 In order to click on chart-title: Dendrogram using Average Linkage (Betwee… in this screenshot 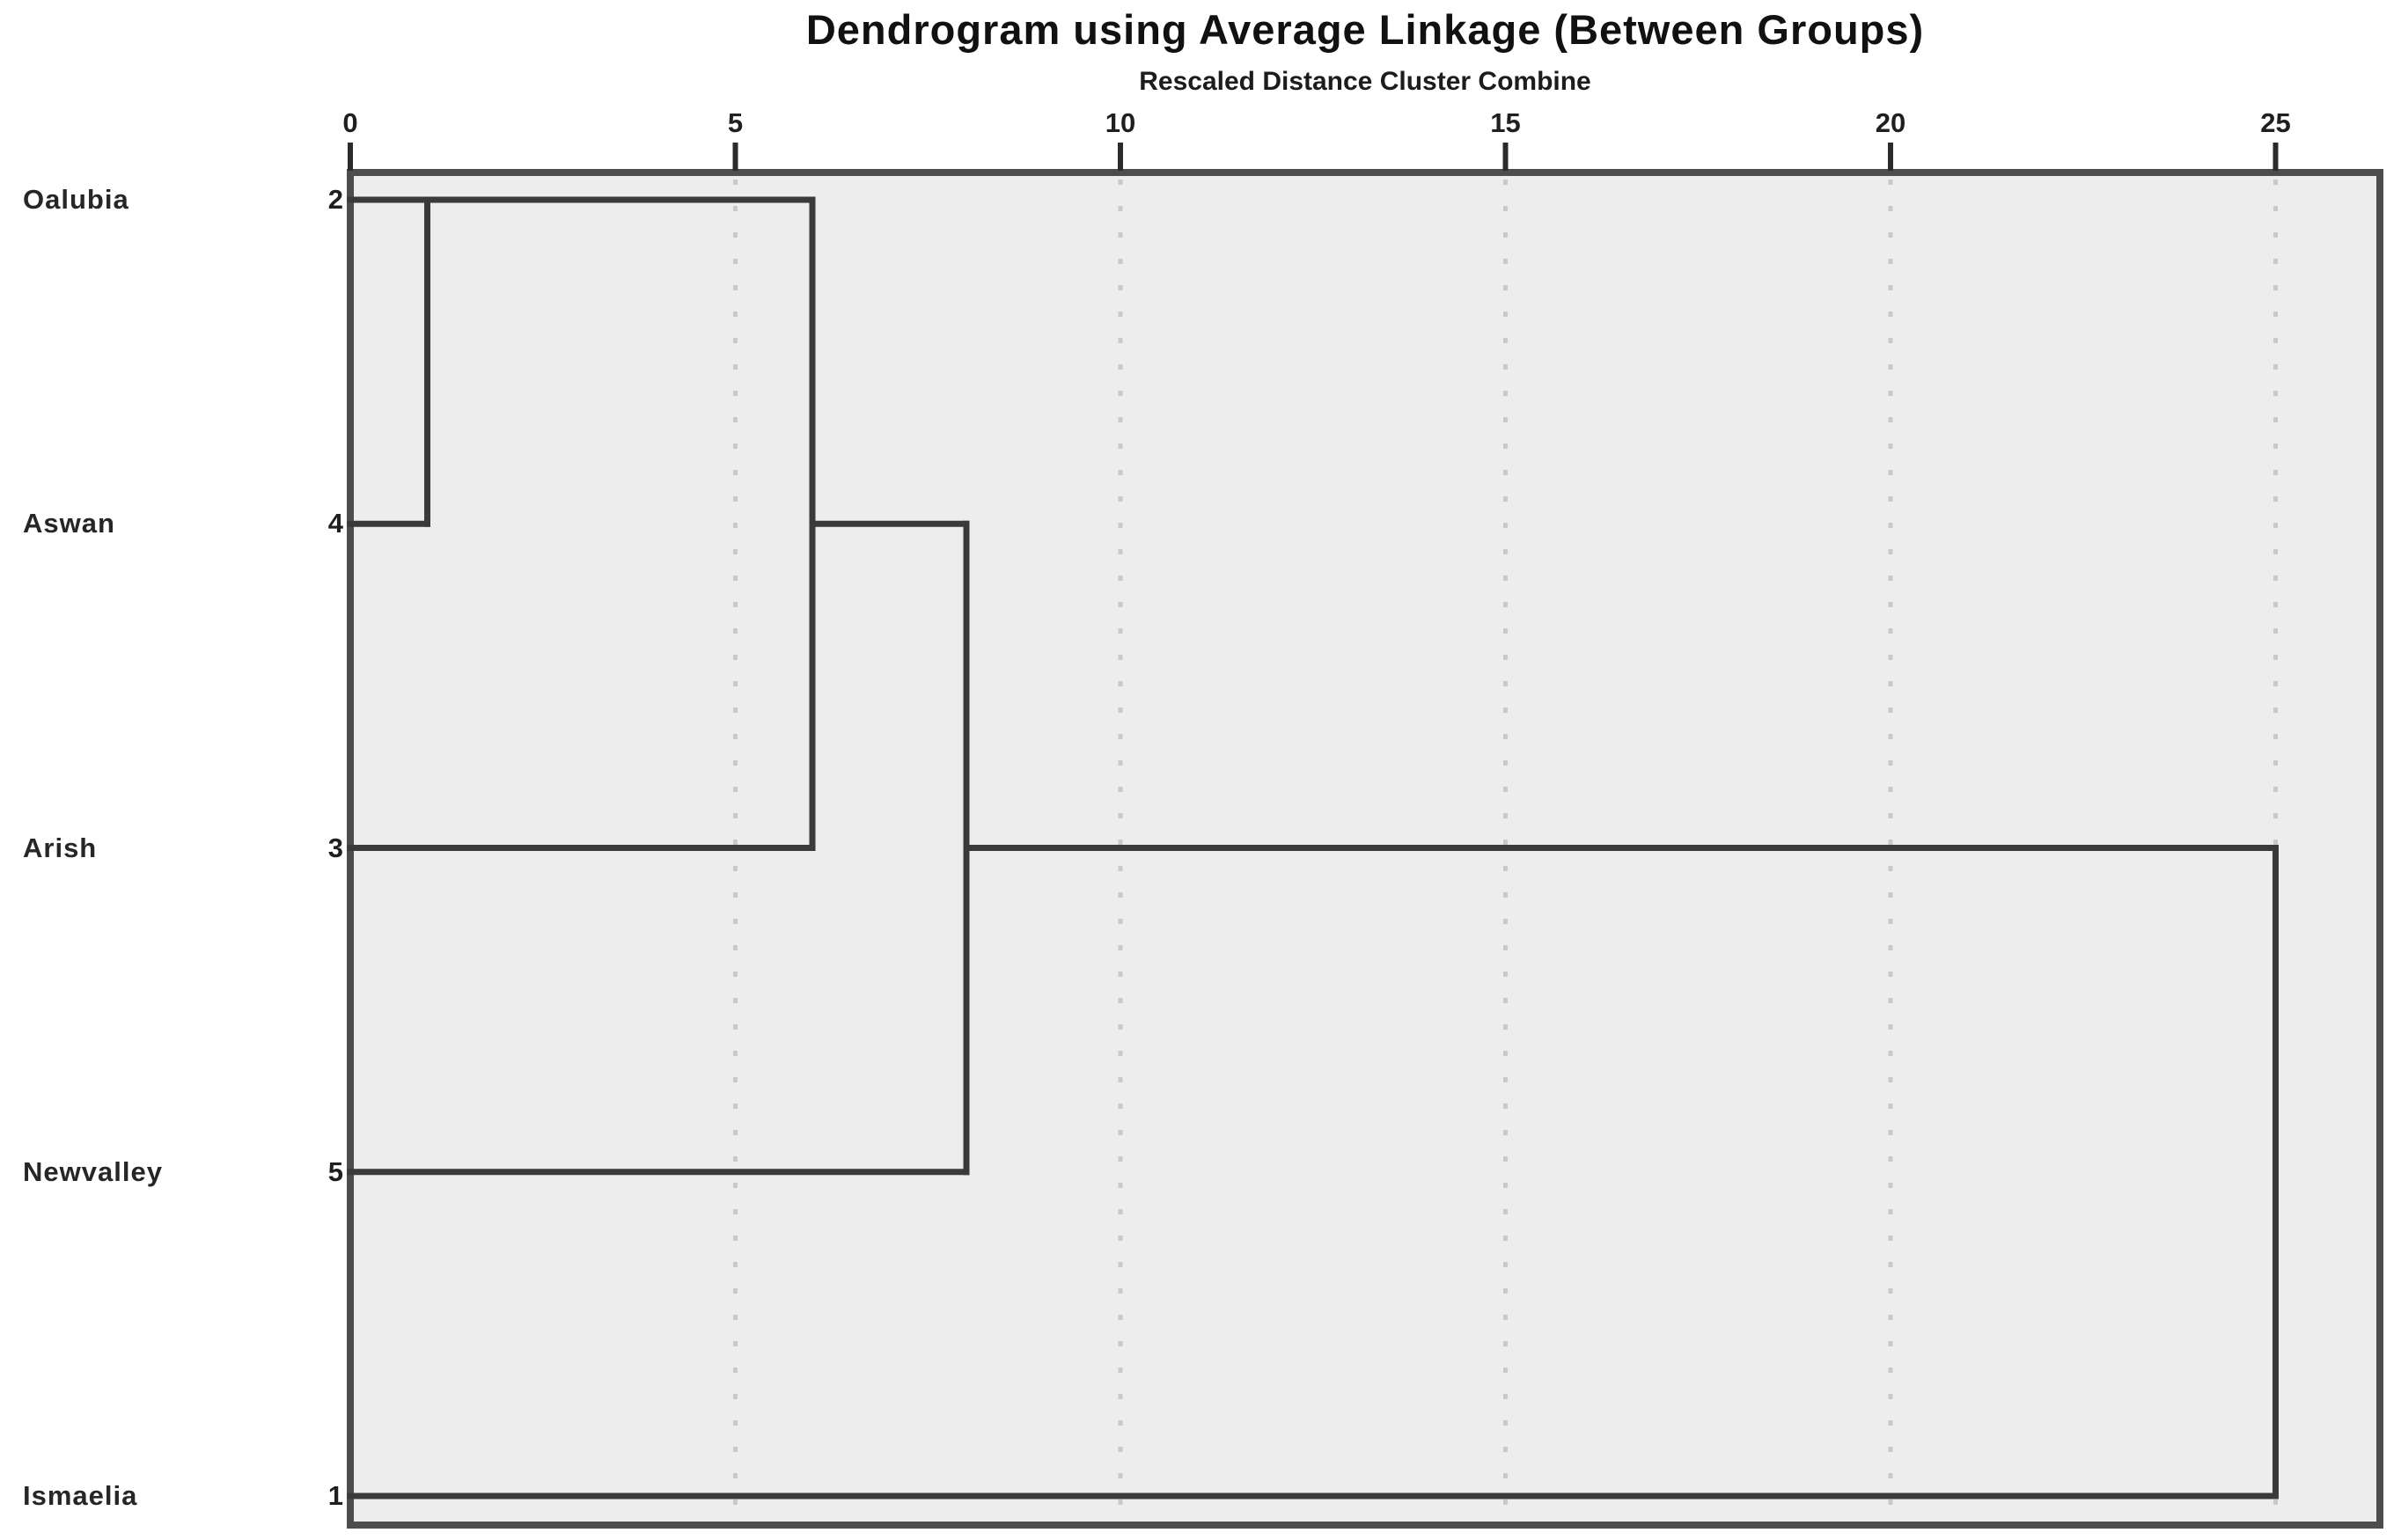, I will do `click(1365, 29)`.